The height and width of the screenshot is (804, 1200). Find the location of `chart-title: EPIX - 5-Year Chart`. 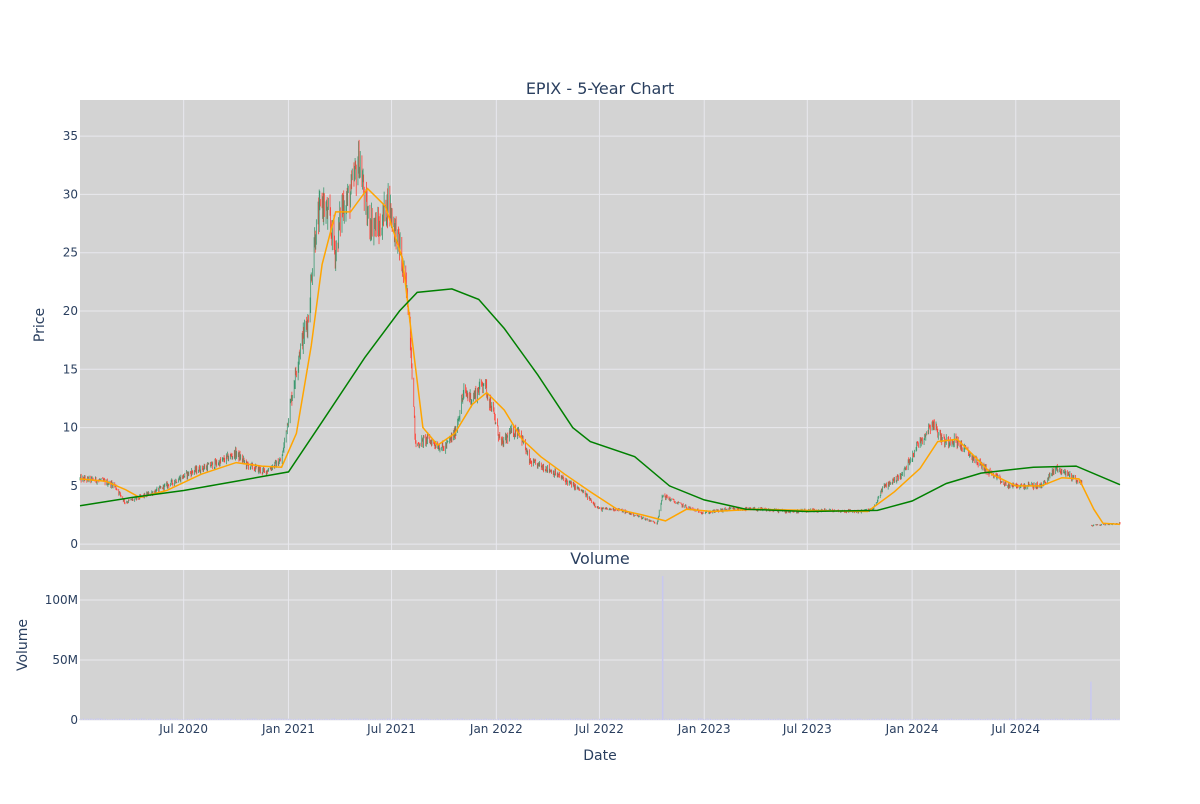

chart-title: EPIX - 5-Year Chart is located at coordinates (600, 88).